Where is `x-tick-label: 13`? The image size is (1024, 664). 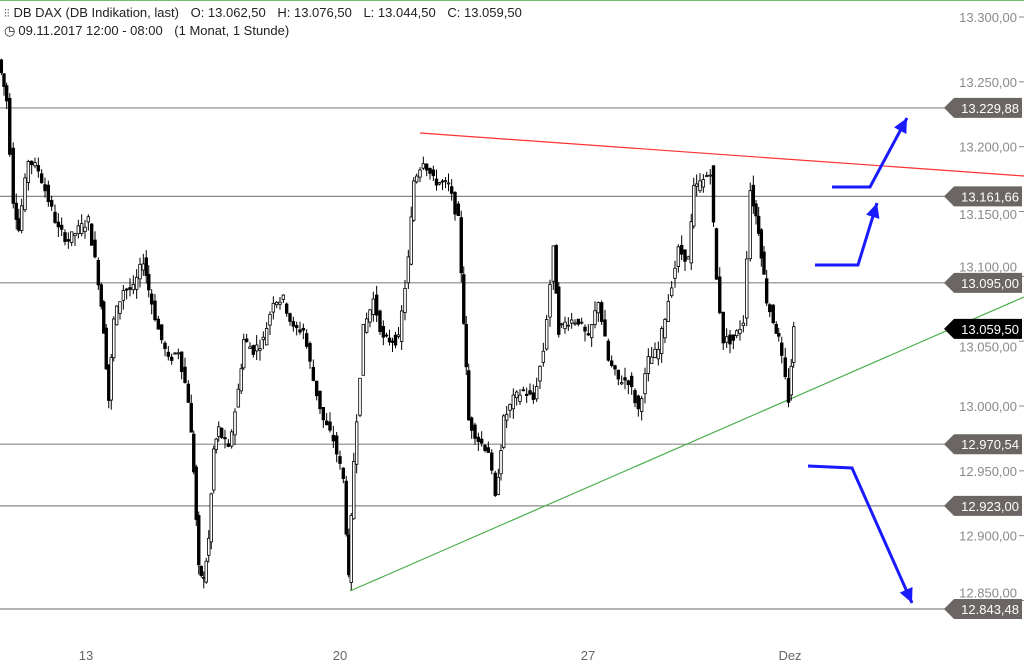
x-tick-label: 13 is located at coordinates (86, 655).